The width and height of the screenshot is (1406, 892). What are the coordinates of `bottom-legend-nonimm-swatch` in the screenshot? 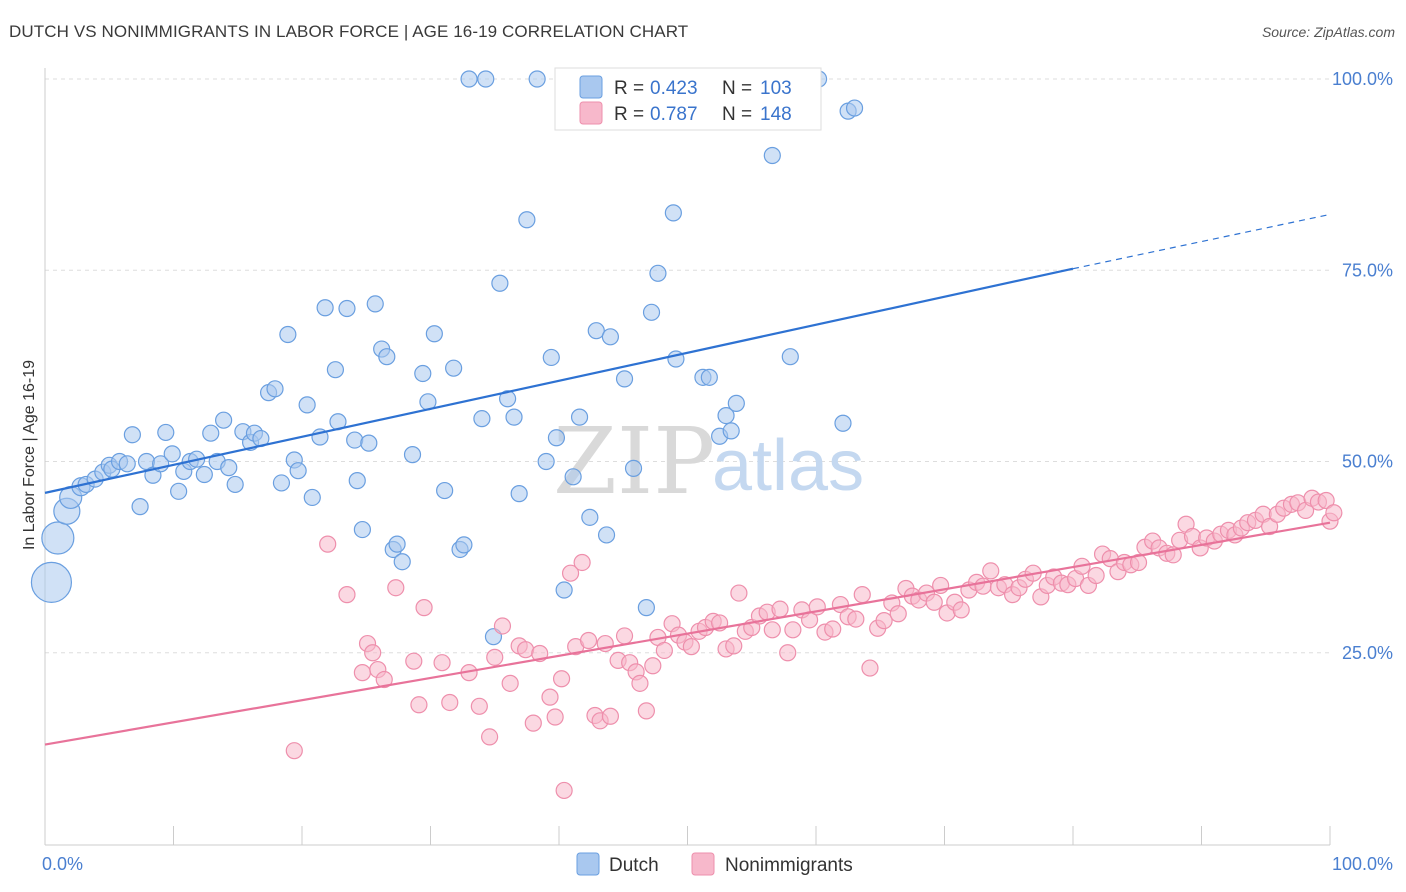 It's located at (703, 864).